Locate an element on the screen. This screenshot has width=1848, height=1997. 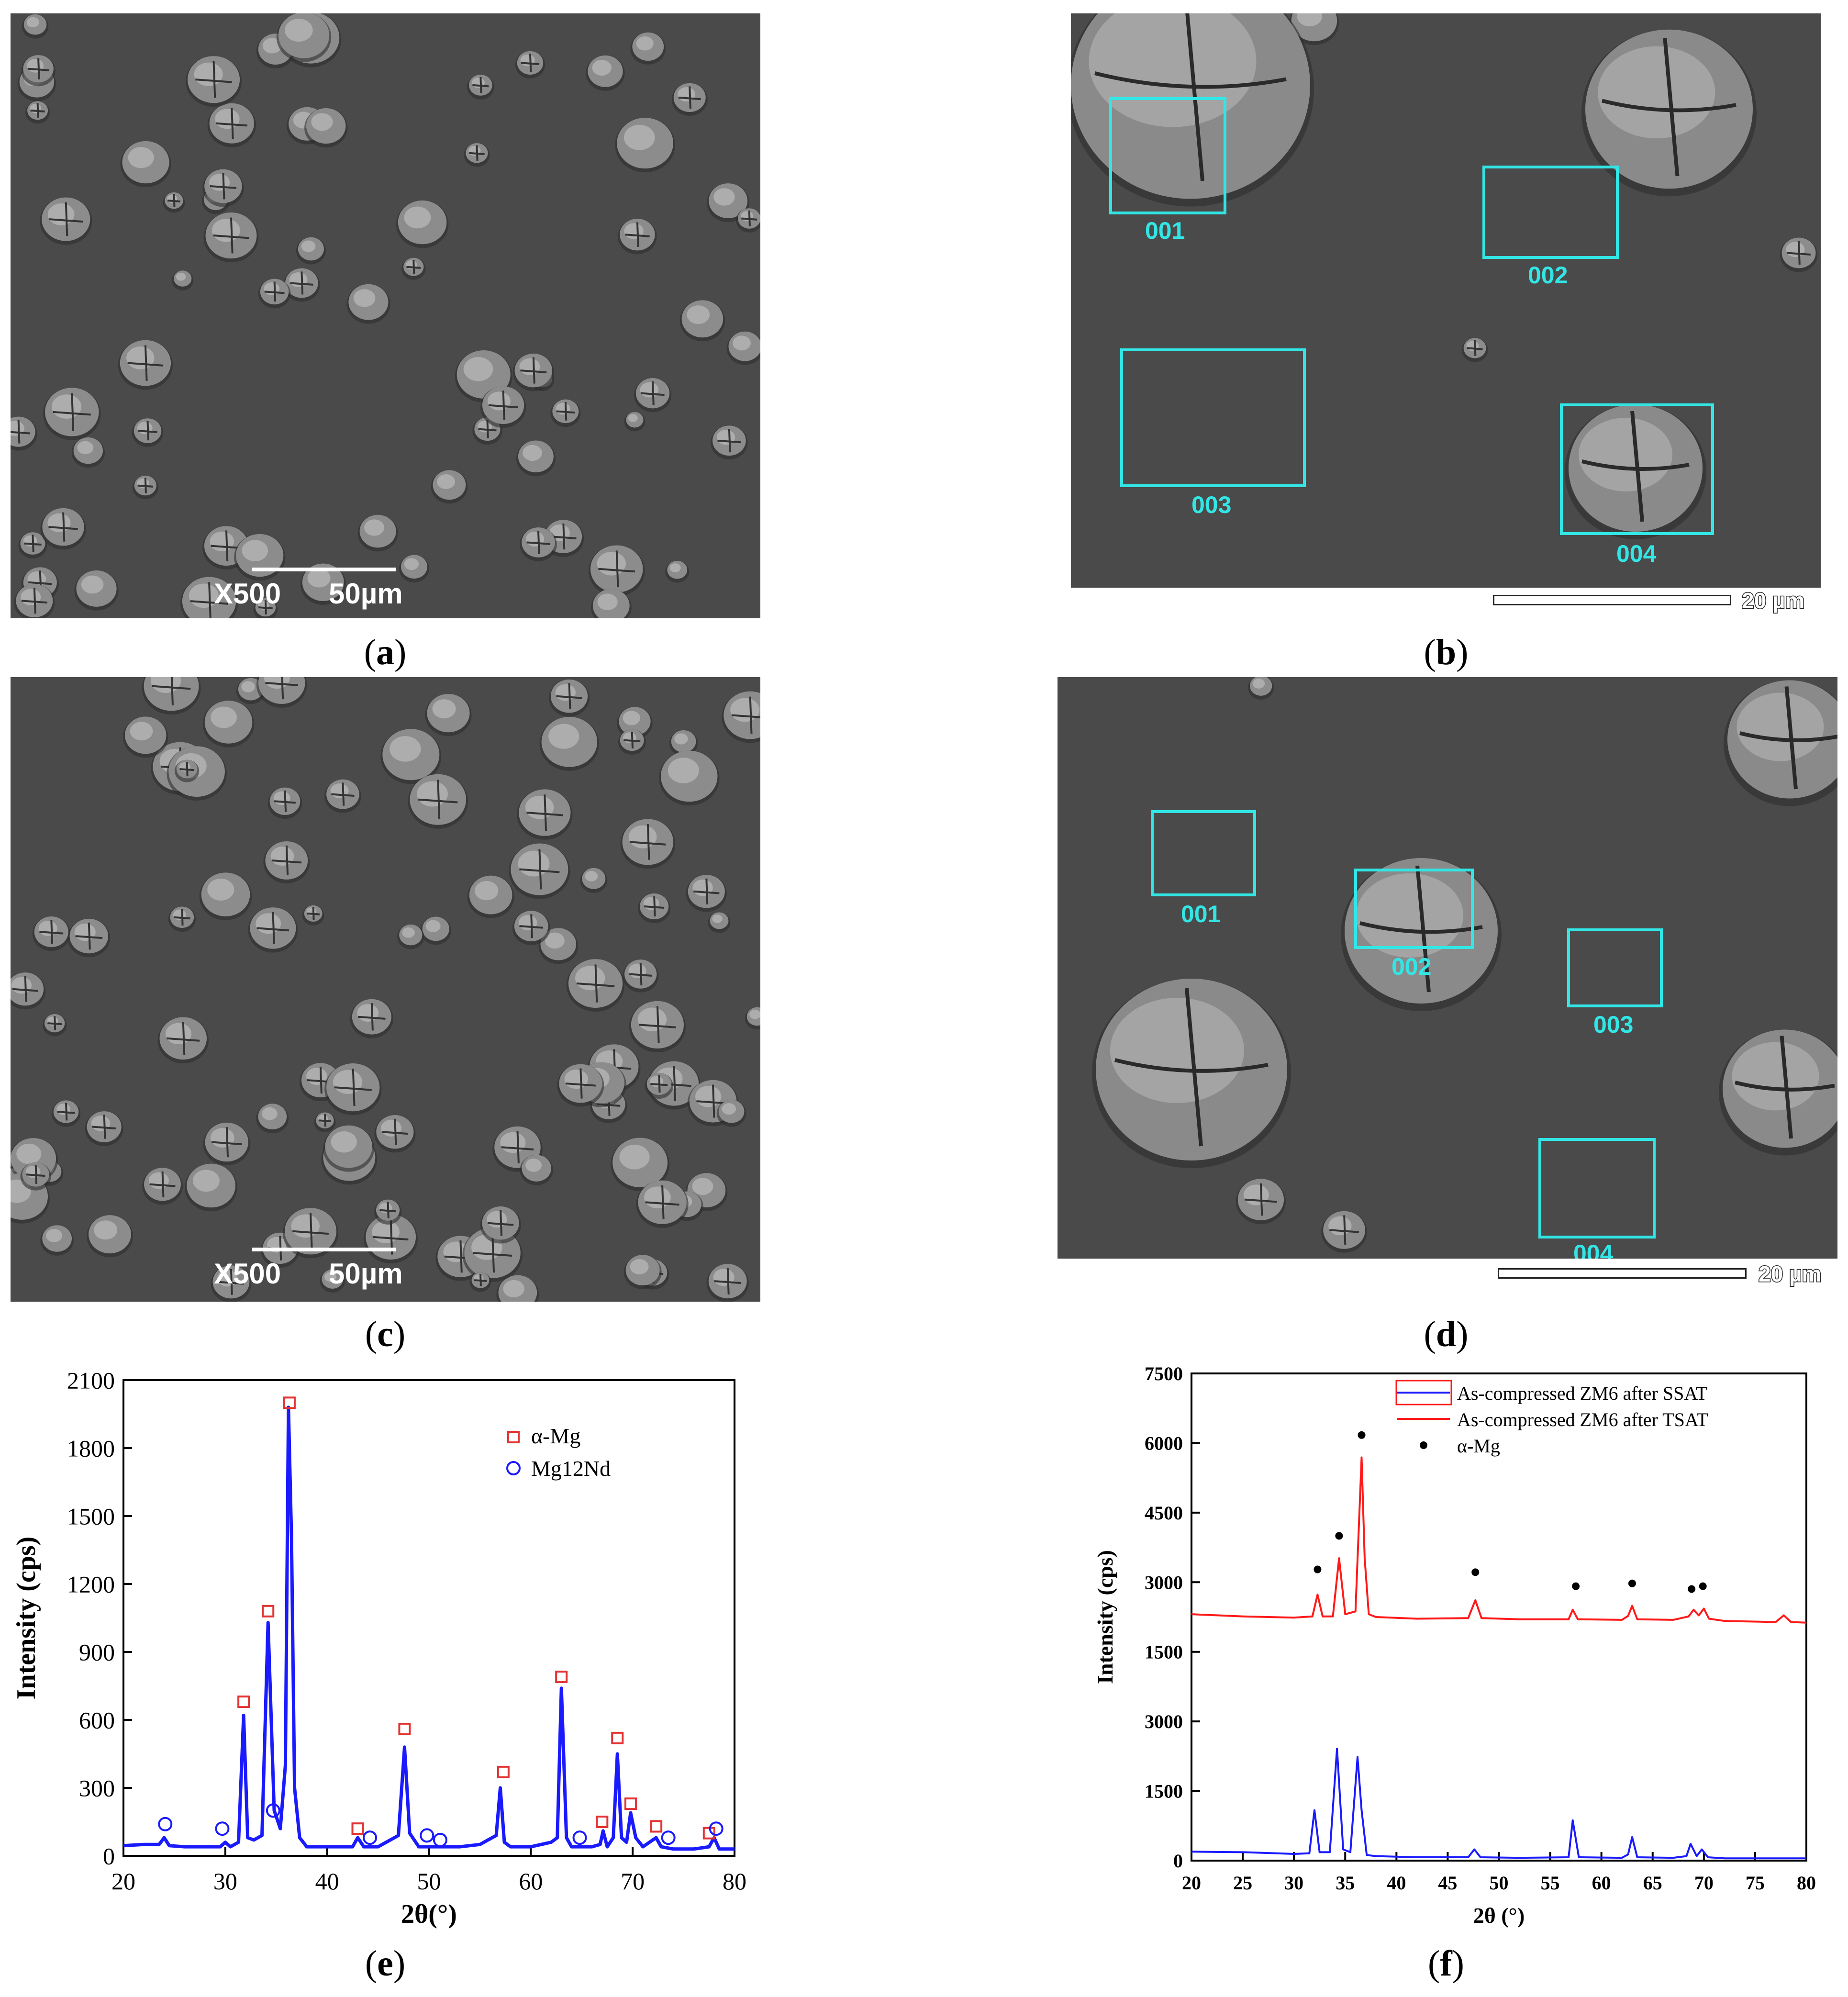
x-tick-label: 80 is located at coordinates (735, 1882).